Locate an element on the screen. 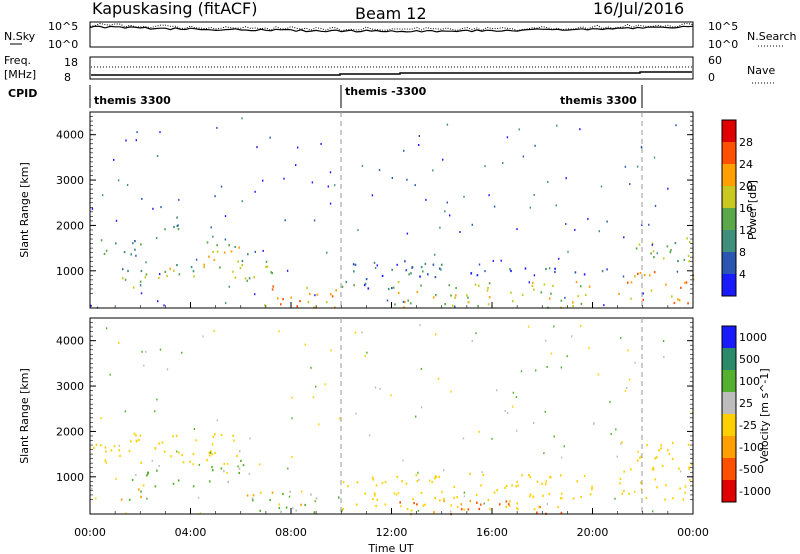 This screenshot has width=800, height=554. nave-label: Nave is located at coordinates (761, 70).